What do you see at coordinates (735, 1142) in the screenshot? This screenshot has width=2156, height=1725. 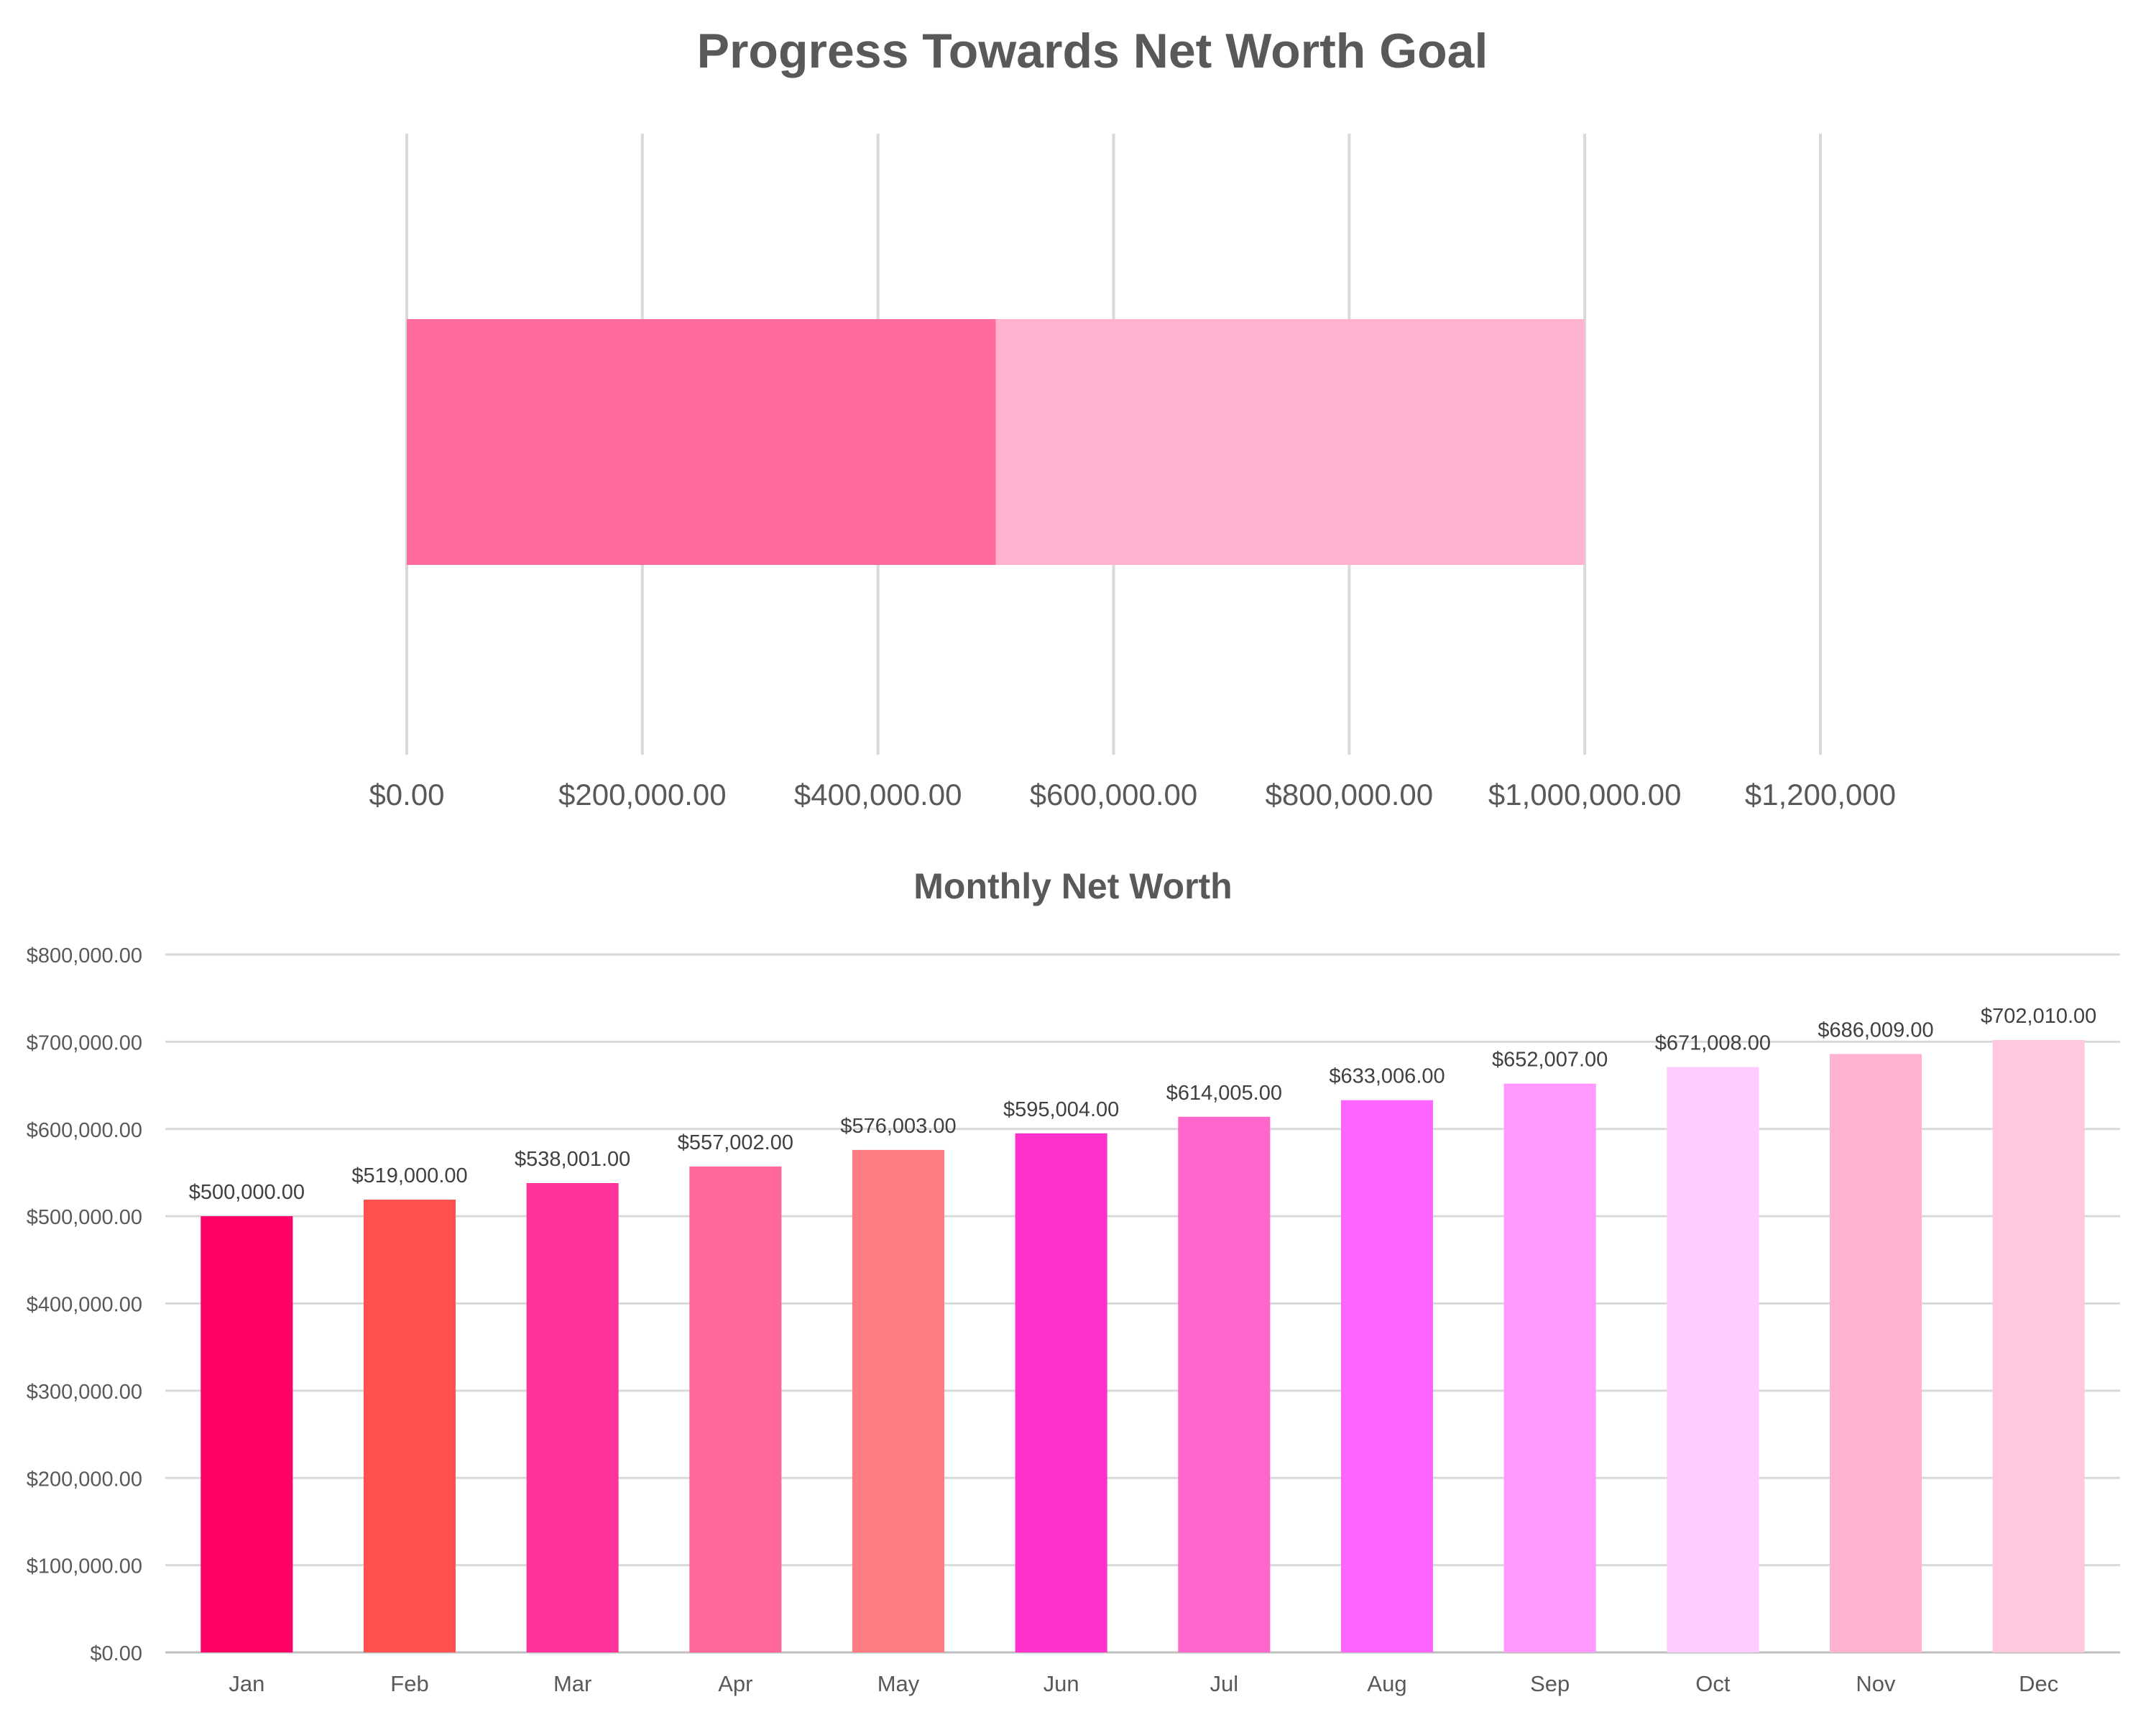 I see `monthly-data-label: $557,002.00` at bounding box center [735, 1142].